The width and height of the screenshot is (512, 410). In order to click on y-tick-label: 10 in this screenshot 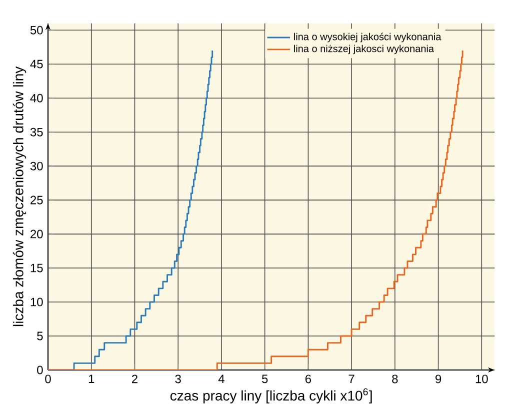, I will do `click(36, 302)`.